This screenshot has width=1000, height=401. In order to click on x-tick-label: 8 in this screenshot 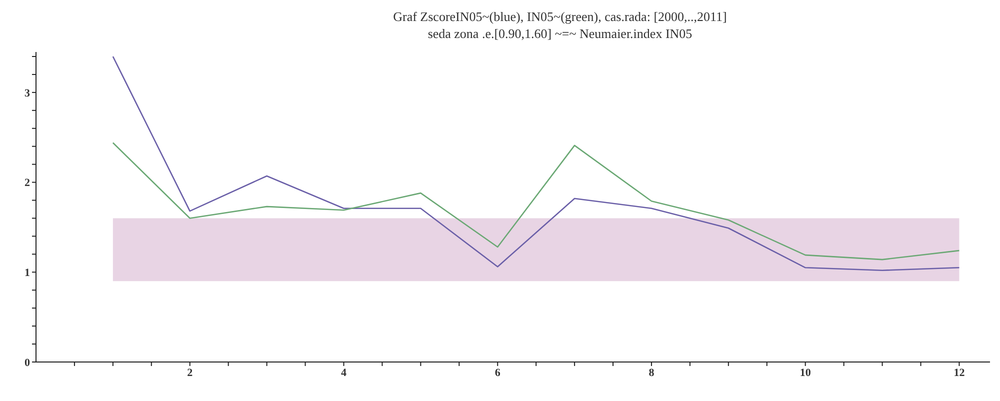, I will do `click(651, 372)`.